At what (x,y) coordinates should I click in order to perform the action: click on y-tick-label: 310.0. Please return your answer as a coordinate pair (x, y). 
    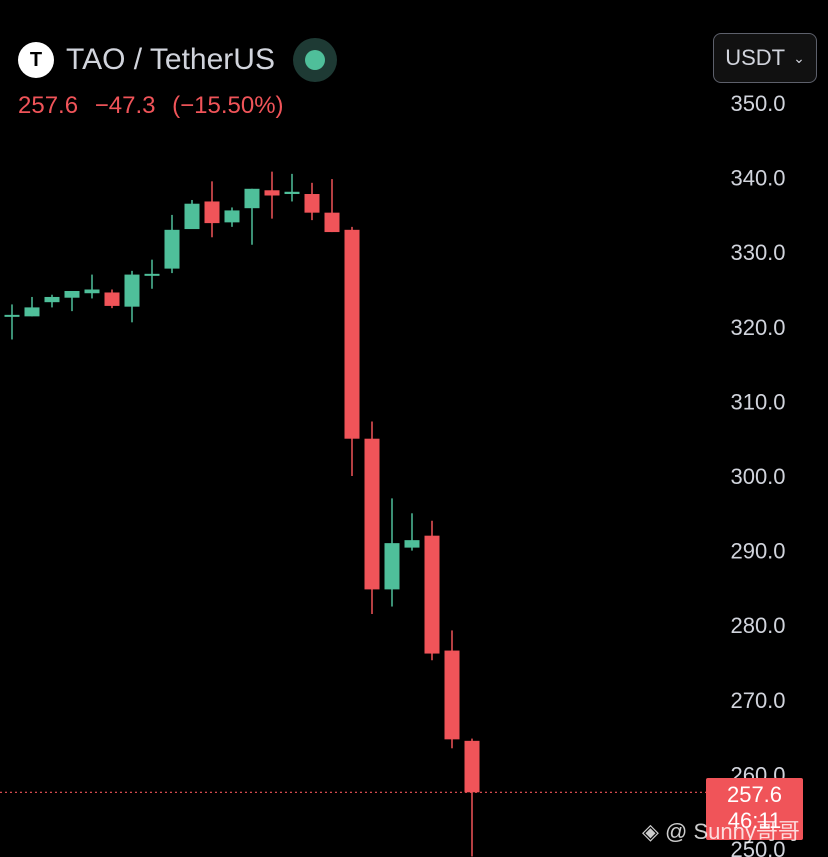
    Looking at the image, I should click on (757, 401).